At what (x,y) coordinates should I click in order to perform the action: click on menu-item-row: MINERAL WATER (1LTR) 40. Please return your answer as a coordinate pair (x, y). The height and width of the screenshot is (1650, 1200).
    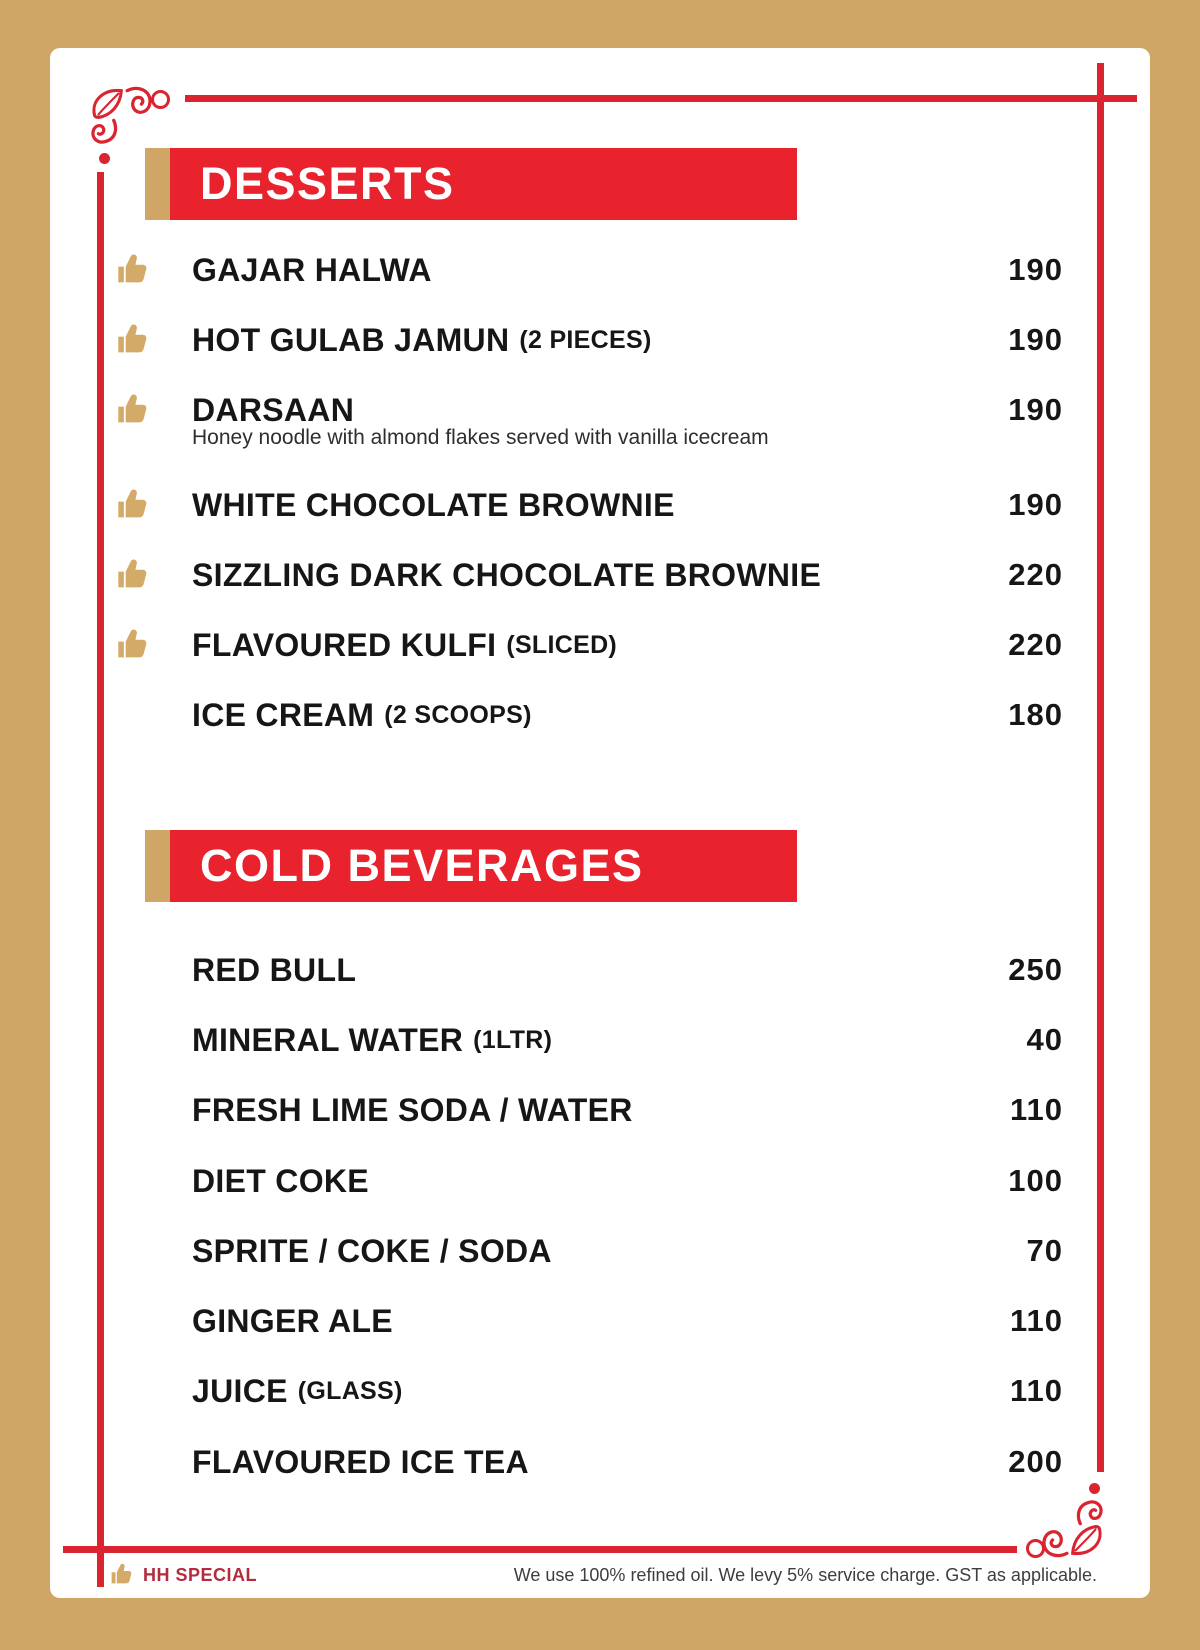
    Looking at the image, I should click on (589, 1040).